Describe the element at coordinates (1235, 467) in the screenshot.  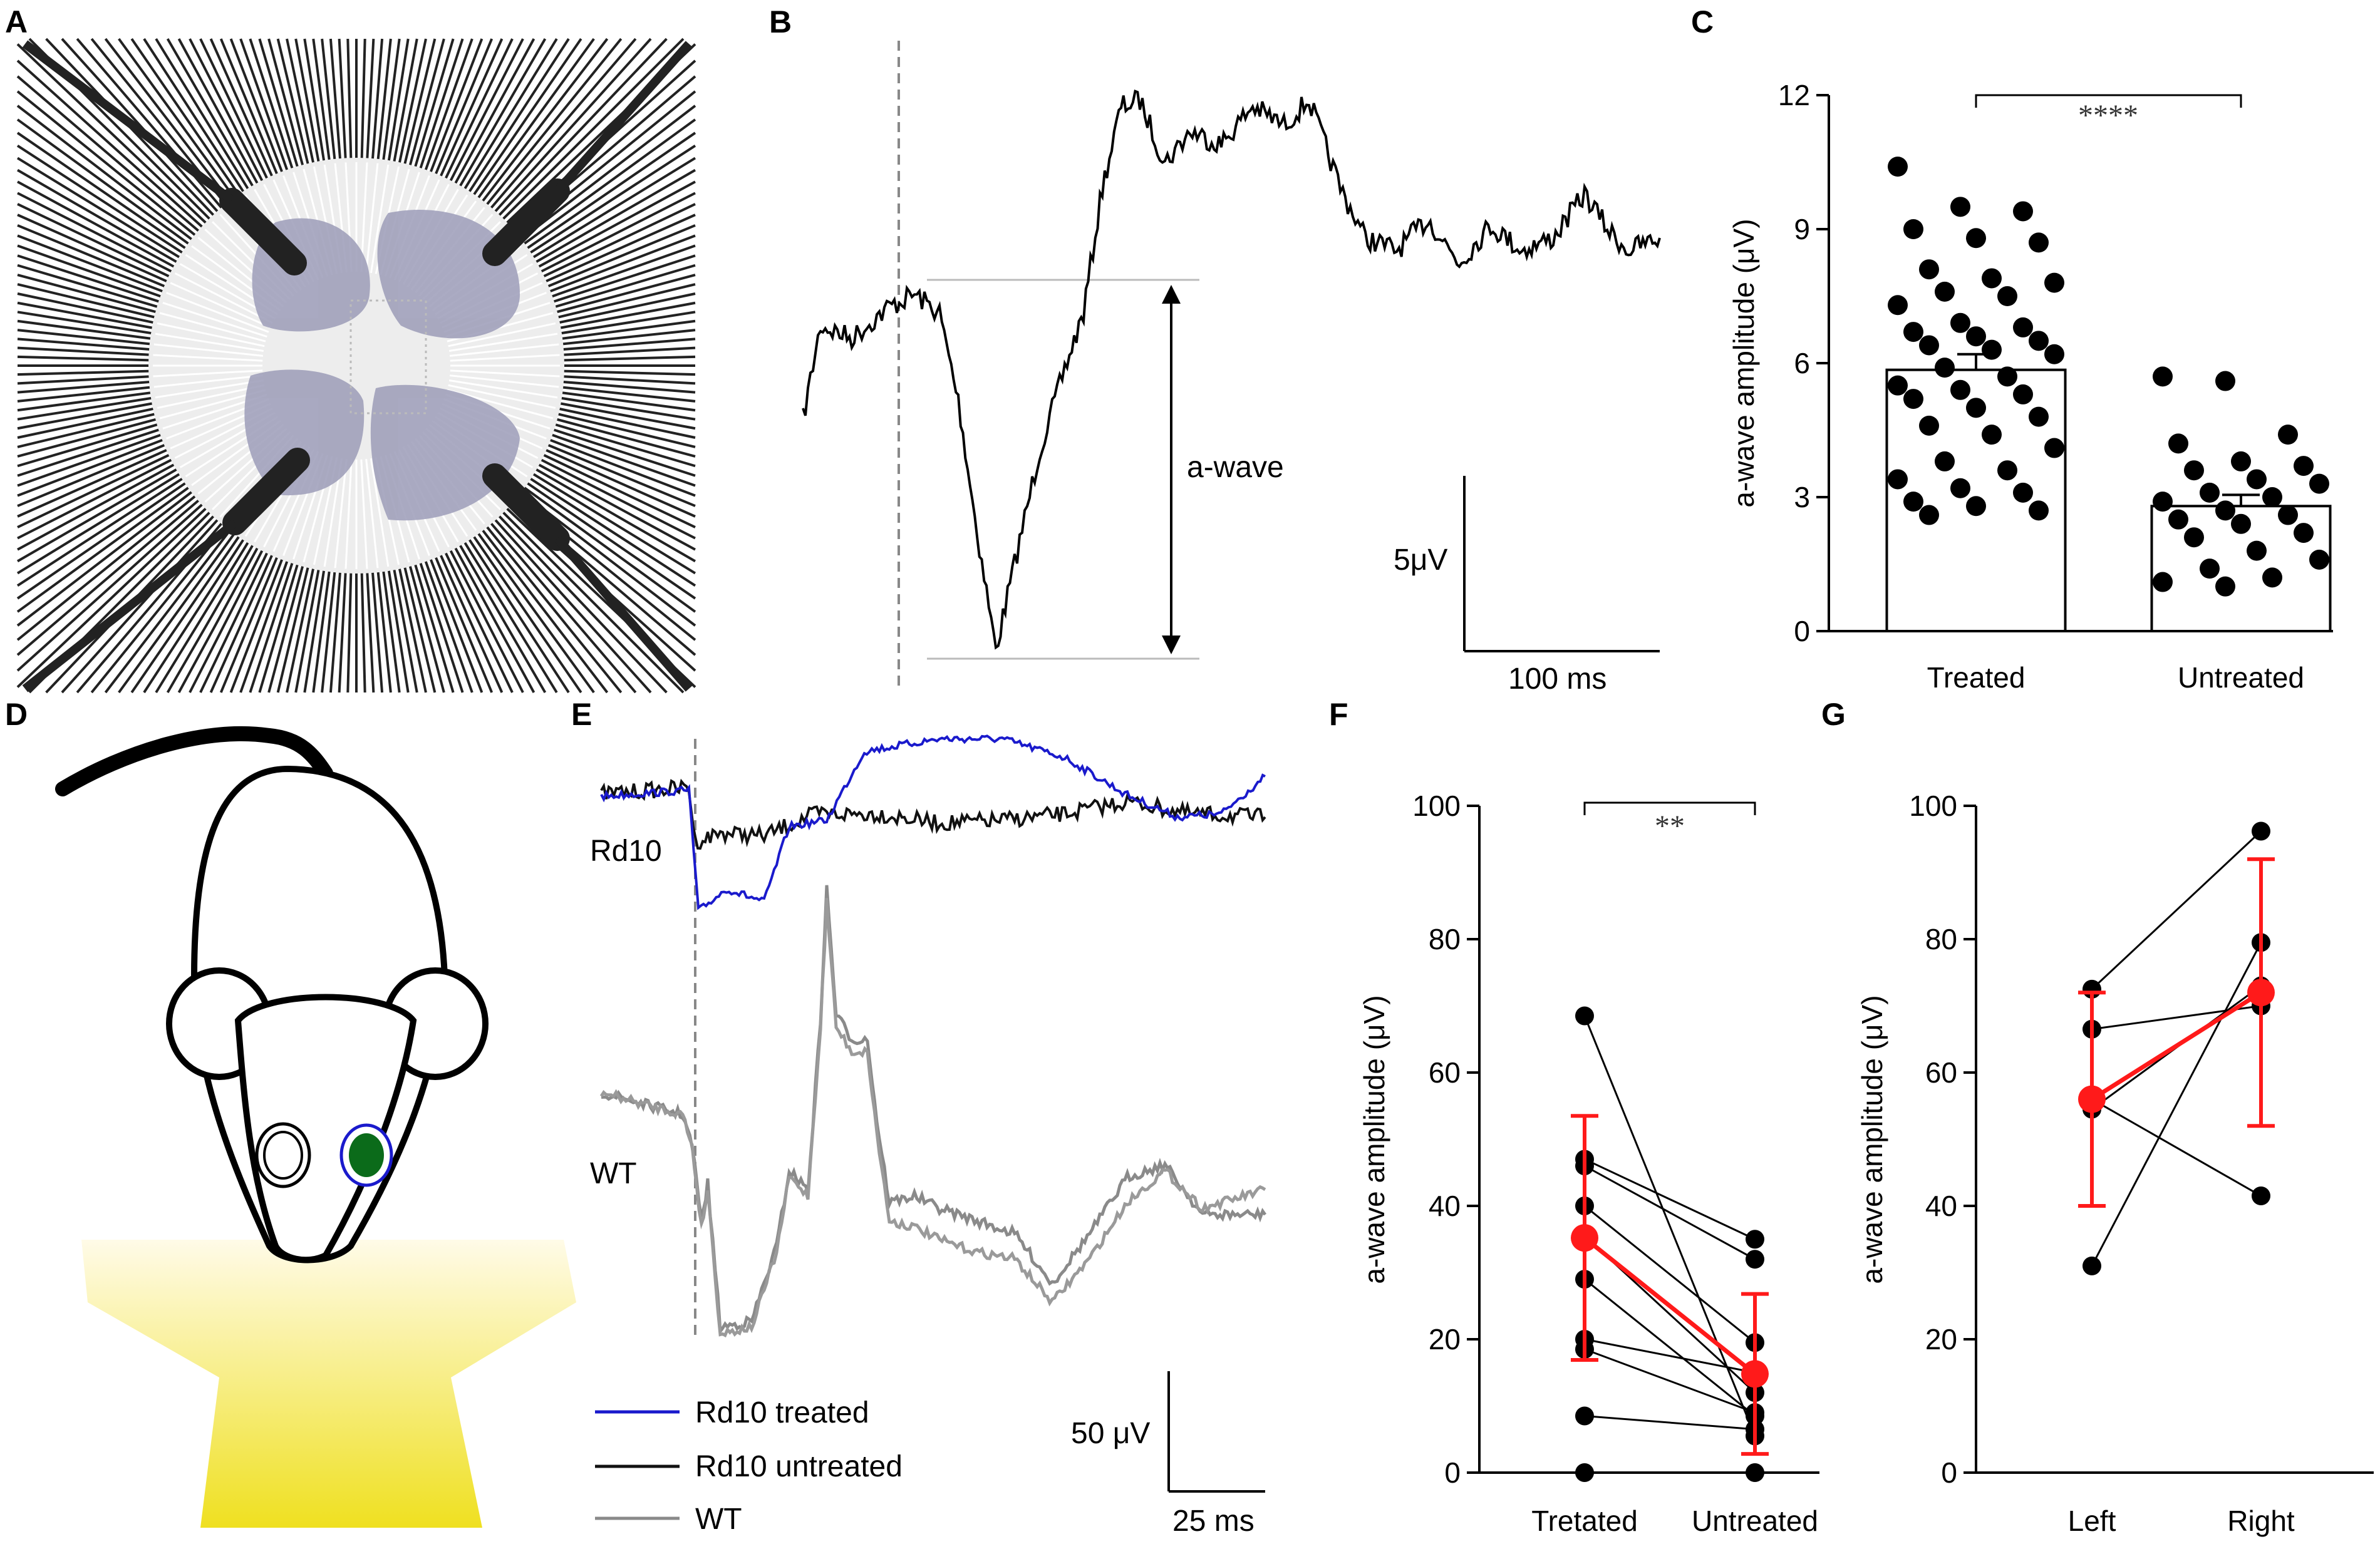
I see `a-wave-label: a-wave` at that location.